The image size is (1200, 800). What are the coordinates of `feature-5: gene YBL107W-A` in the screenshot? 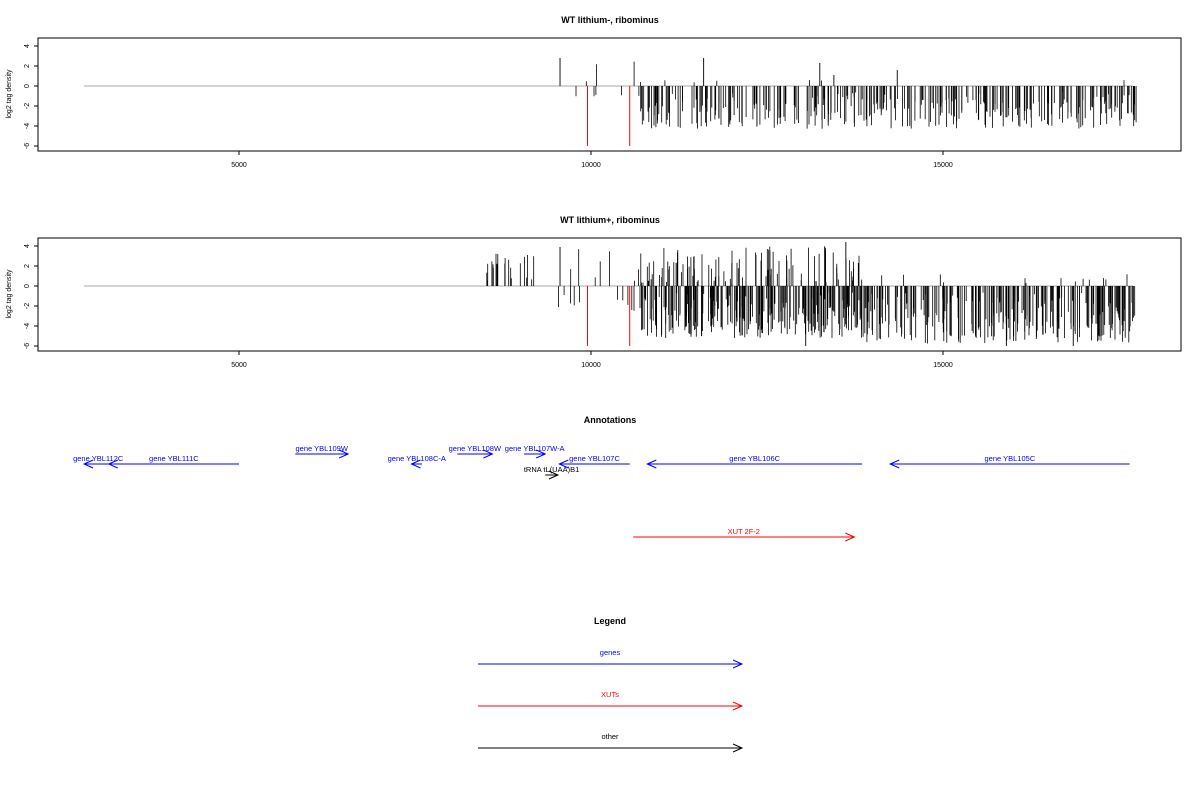 It's located at (535, 451).